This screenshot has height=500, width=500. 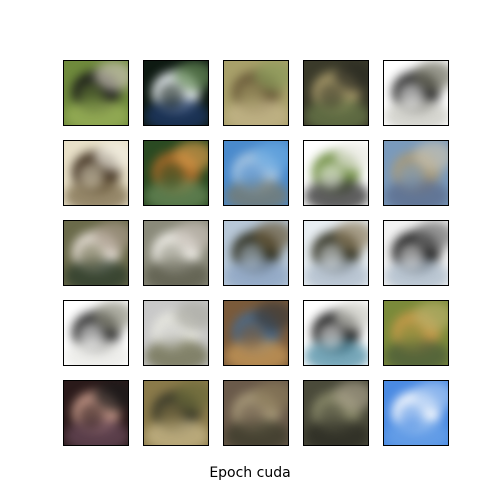 What do you see at coordinates (250, 473) in the screenshot?
I see `figure-caption: Epoch cuda` at bounding box center [250, 473].